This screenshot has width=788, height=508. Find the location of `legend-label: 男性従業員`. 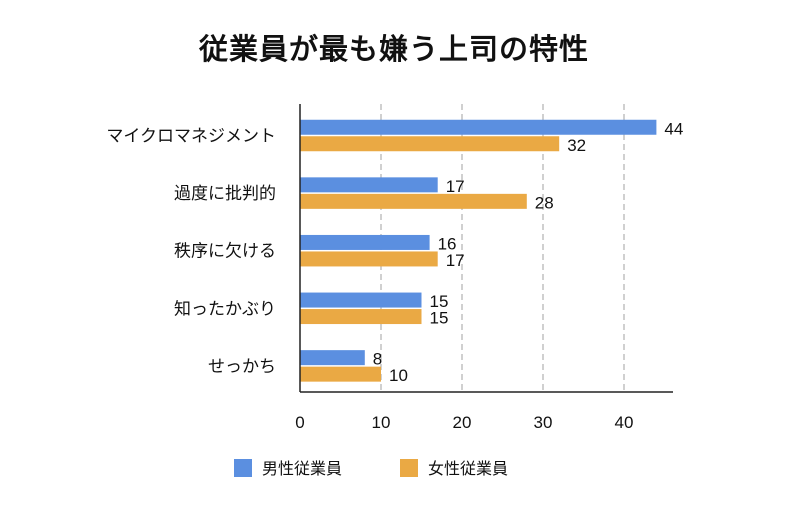

legend-label: 男性従業員 is located at coordinates (302, 468).